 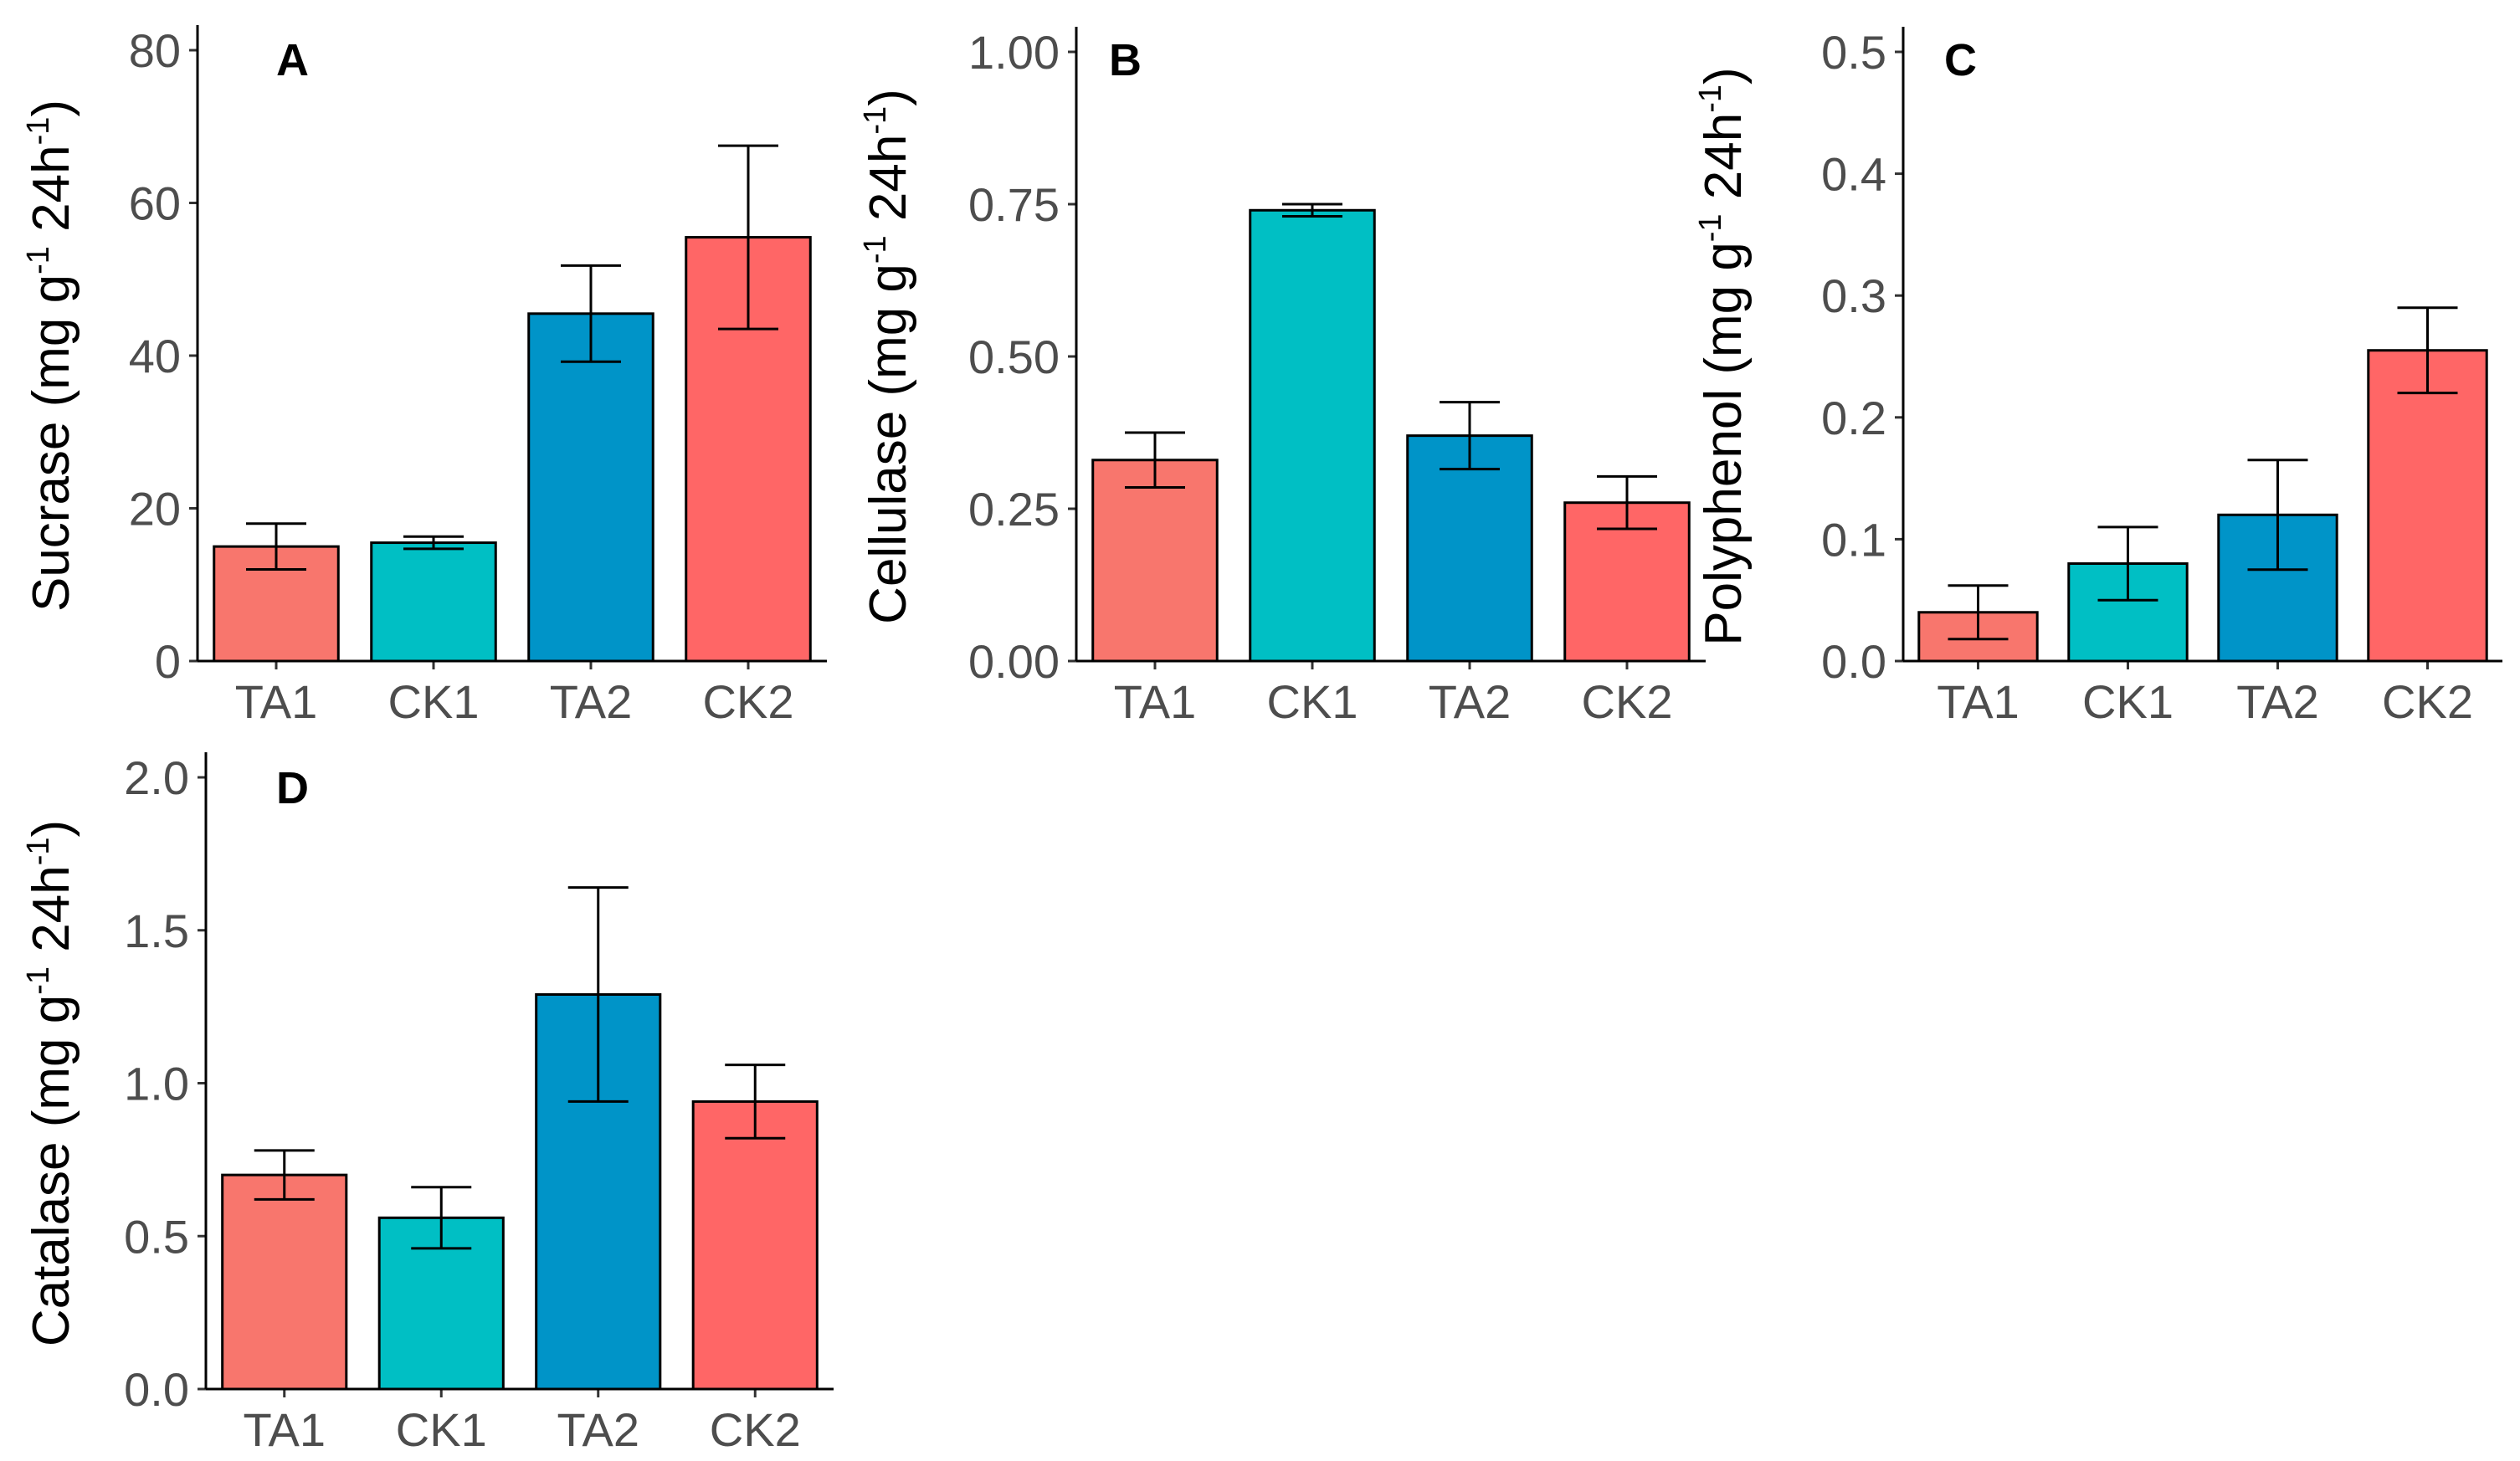 What do you see at coordinates (155, 356) in the screenshot?
I see `y-tick-label: 40` at bounding box center [155, 356].